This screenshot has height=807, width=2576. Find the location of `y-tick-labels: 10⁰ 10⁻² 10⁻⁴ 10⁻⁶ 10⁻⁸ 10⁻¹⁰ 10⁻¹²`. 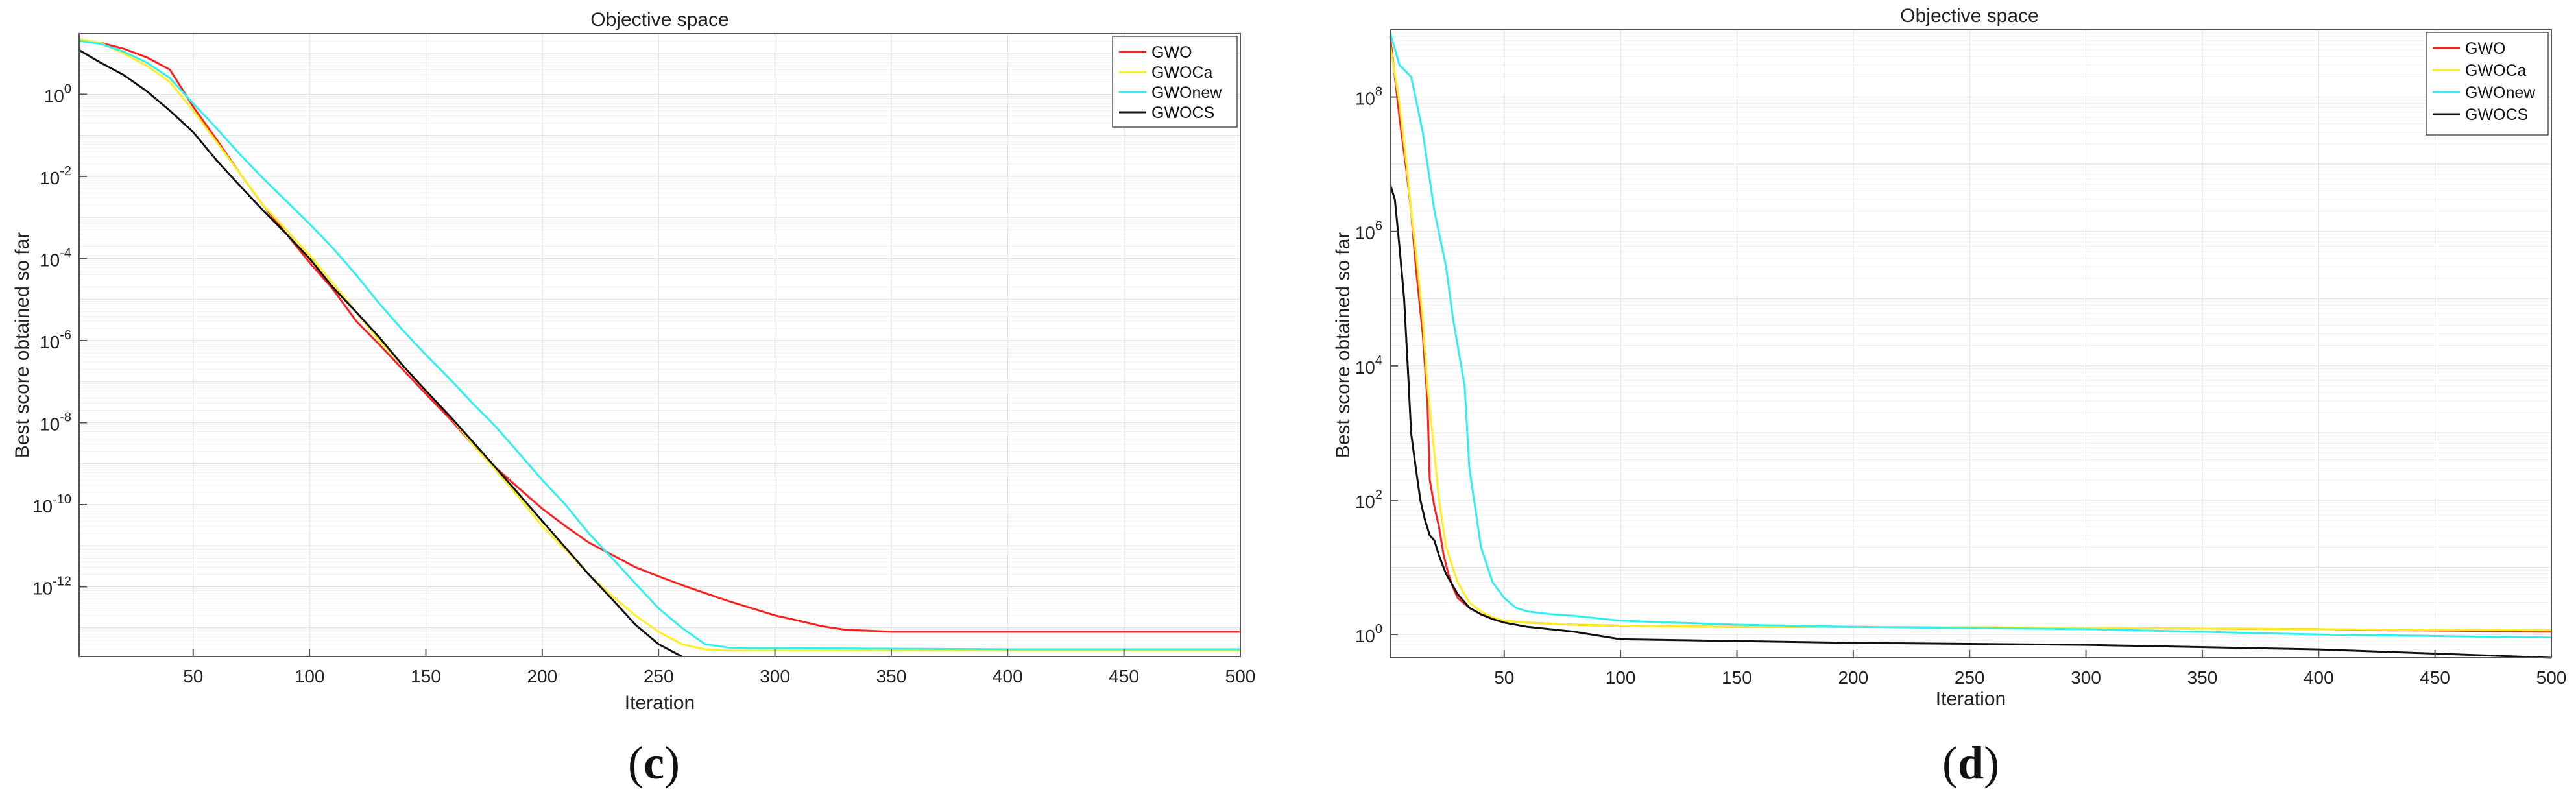

y-tick-labels: 10⁰ 10⁻² 10⁻⁴ 10⁻⁶ 10⁻⁸ 10⁻¹⁰ 10⁻¹² is located at coordinates (59, 340).